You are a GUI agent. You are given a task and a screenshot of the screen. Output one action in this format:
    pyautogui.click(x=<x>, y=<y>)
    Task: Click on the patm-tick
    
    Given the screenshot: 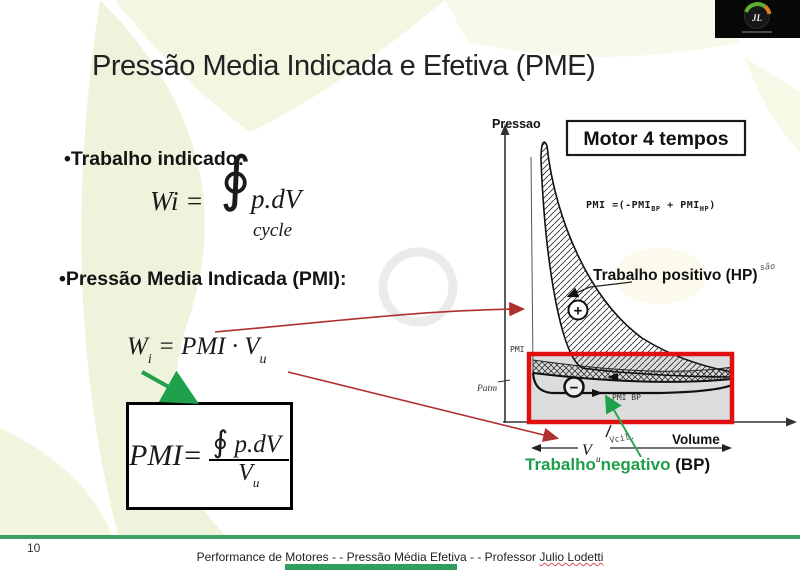 What is the action you would take?
    pyautogui.click(x=504, y=381)
    